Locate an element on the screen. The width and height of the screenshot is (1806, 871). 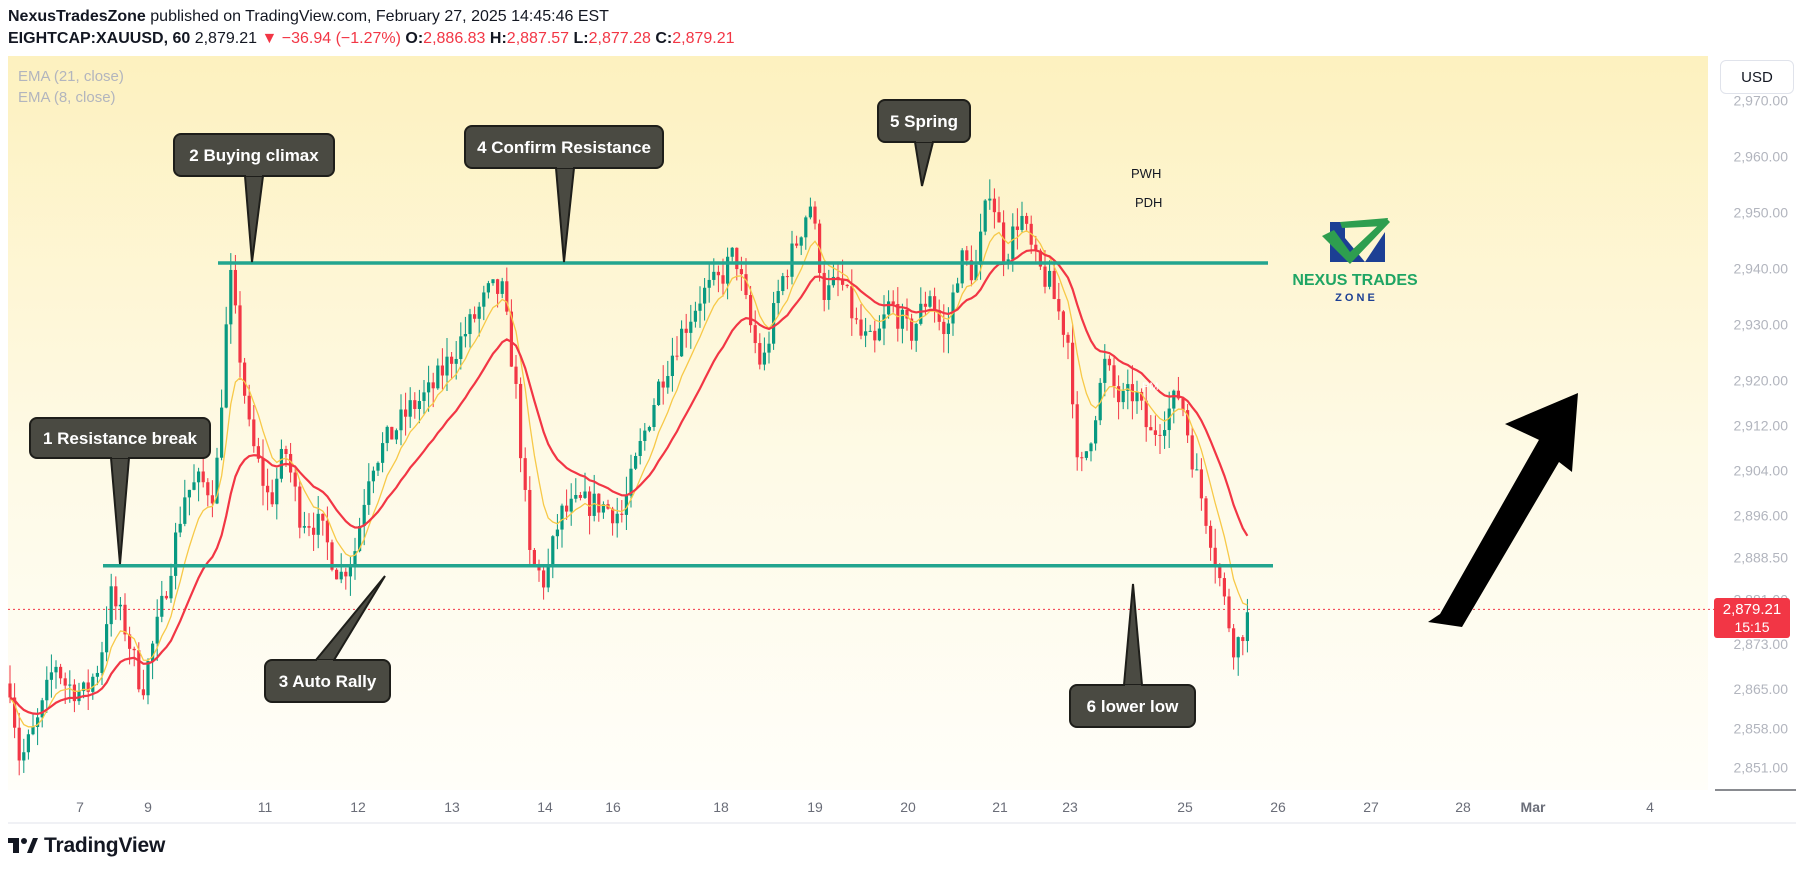
currency-button: USD is located at coordinates (1757, 77).